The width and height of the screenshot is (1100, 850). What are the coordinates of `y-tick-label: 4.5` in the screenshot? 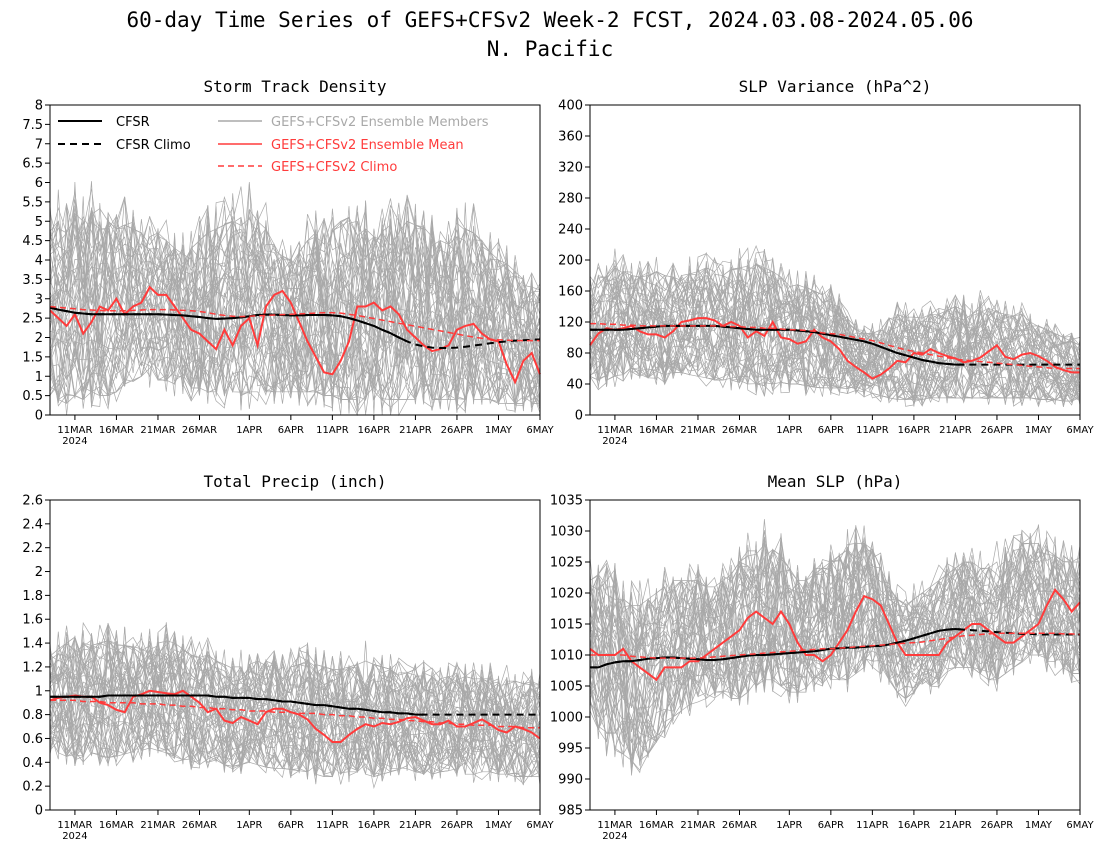 It's located at (32, 241).